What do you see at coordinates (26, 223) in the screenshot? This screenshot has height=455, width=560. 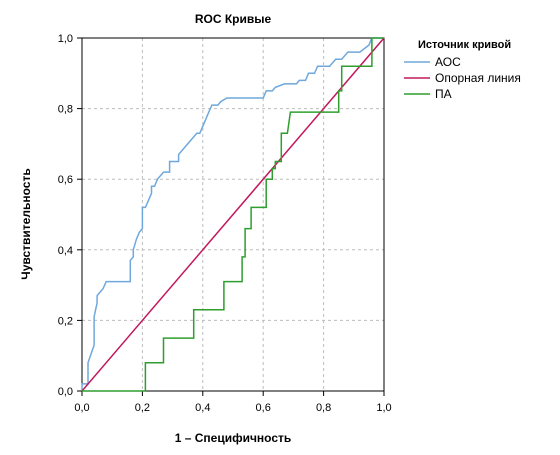 I see `y-axis-title: Чувствительность` at bounding box center [26, 223].